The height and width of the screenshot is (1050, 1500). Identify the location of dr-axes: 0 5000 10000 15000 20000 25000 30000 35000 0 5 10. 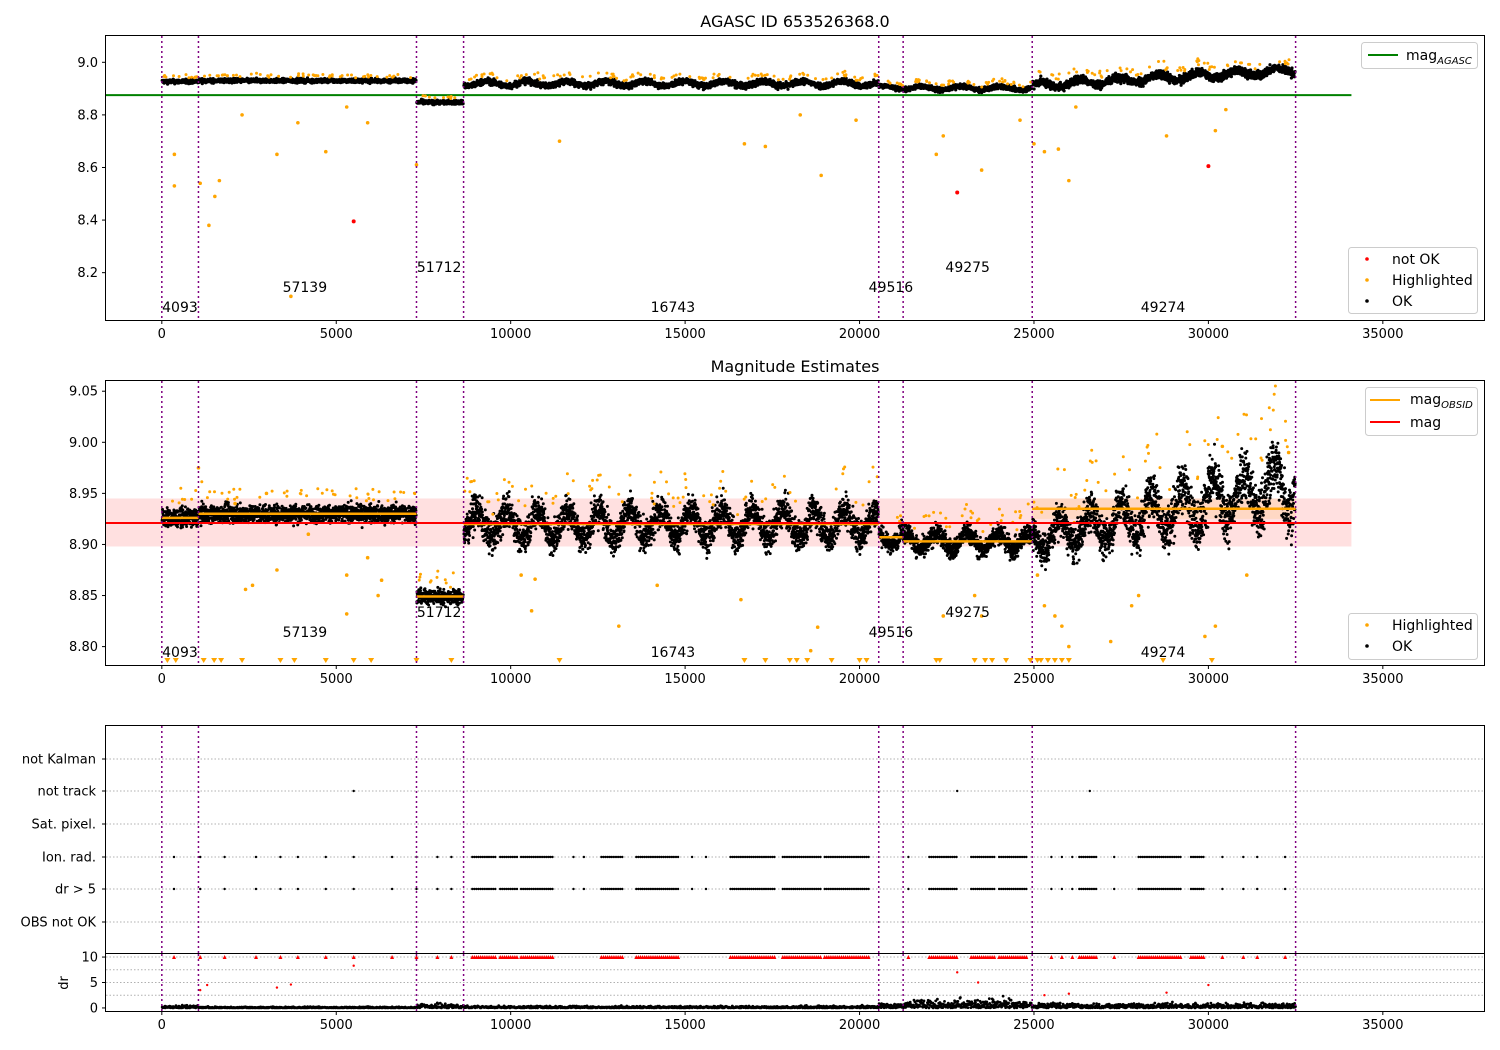
(742, 992).